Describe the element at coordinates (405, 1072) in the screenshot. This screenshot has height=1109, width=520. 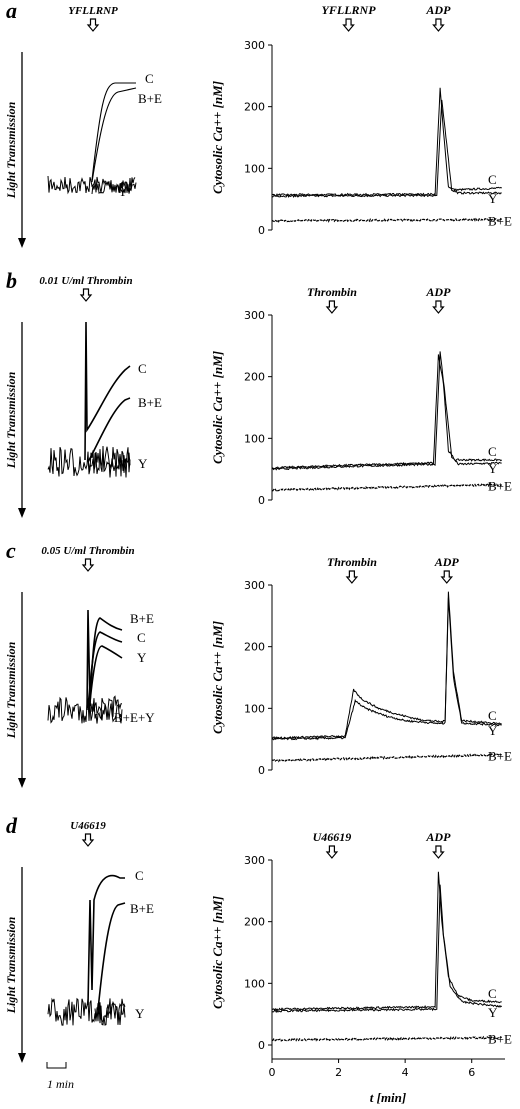
I see `x-tick-label: 4` at that location.